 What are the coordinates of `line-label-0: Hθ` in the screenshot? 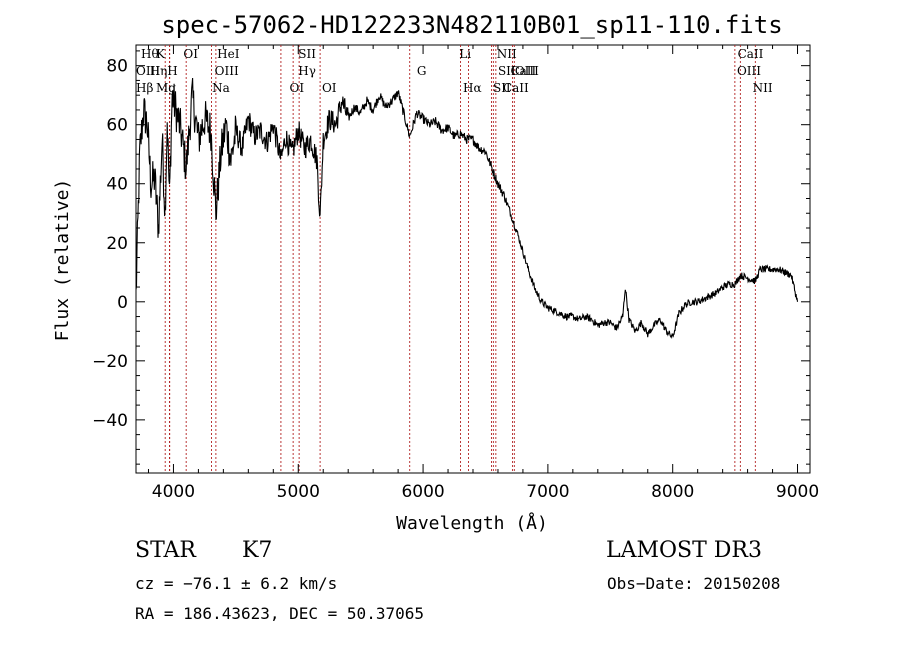 It's located at (150, 54).